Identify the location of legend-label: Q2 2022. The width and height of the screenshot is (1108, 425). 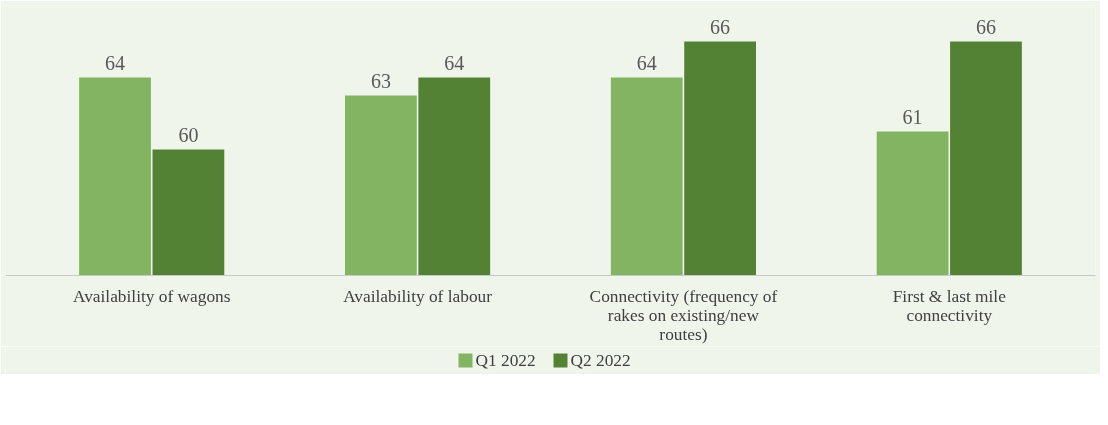
(600, 360).